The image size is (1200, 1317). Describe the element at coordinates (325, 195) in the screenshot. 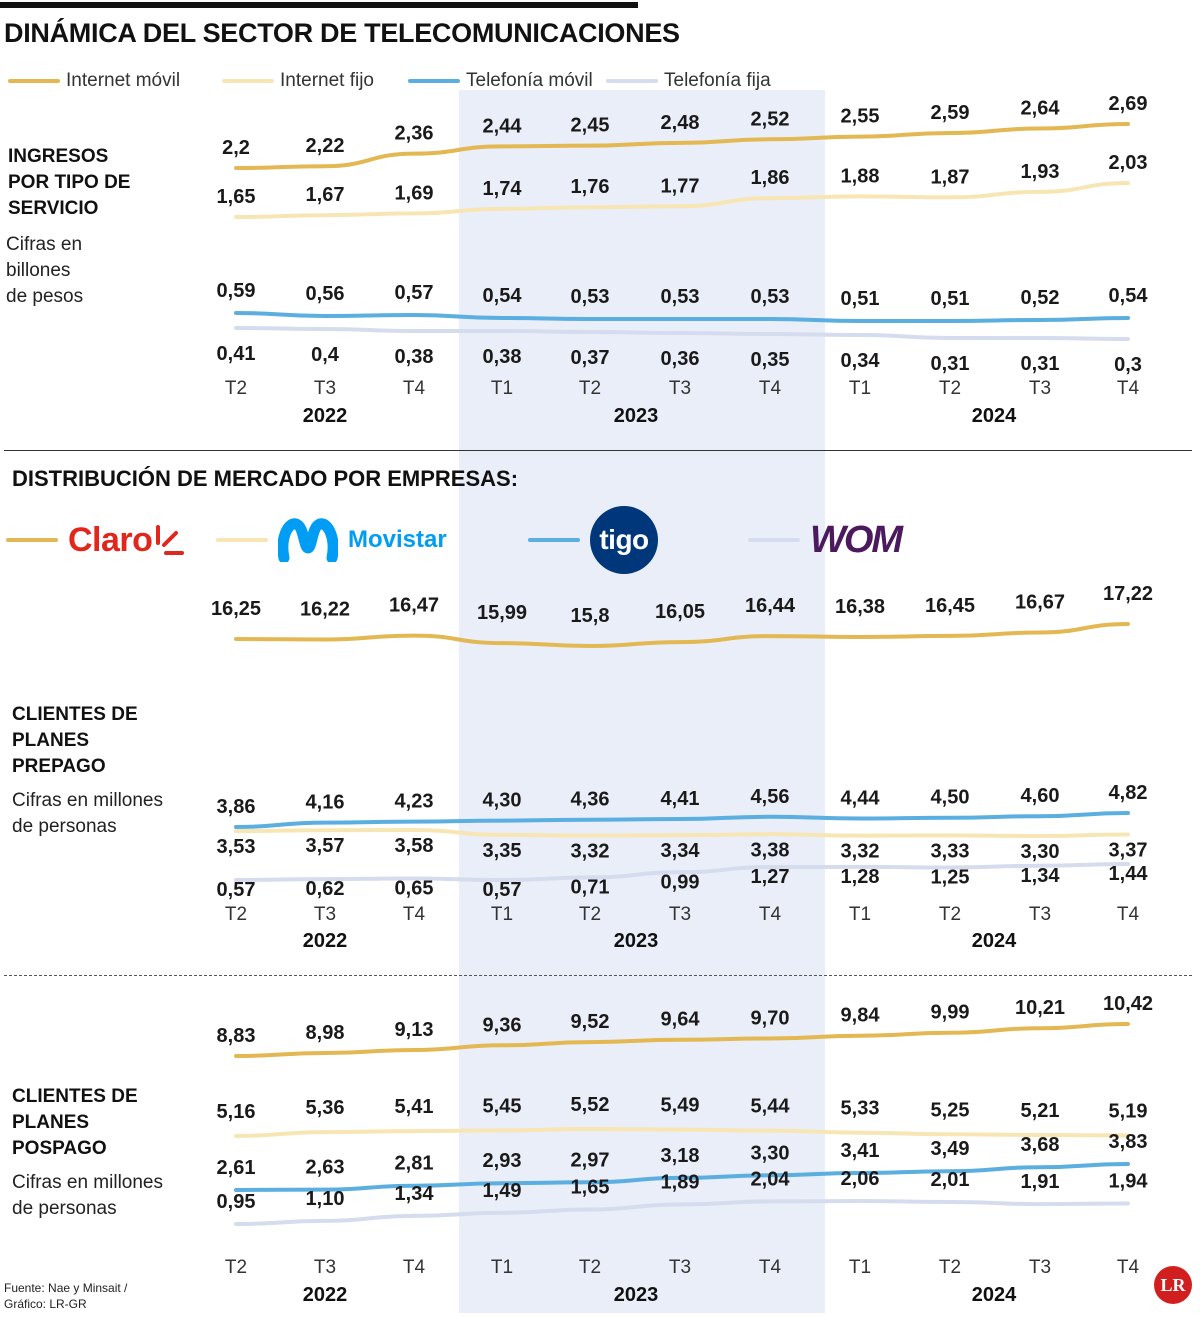

I see `data-label: 1,67` at that location.